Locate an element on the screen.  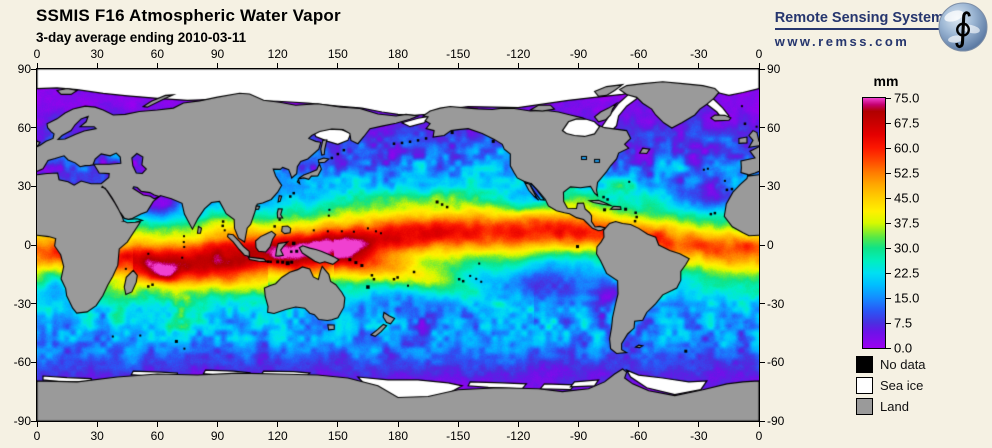
y-tick-label: 0 is located at coordinates (27, 245).